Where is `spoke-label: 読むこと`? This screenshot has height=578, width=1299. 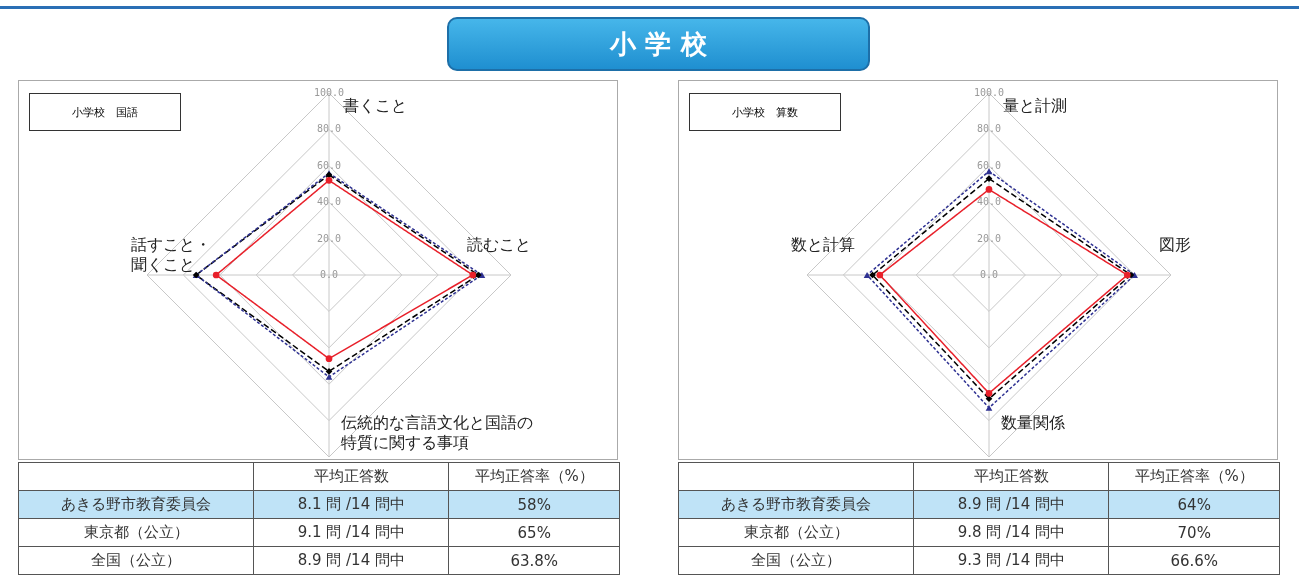 spoke-label: 読むこと is located at coordinates (499, 244).